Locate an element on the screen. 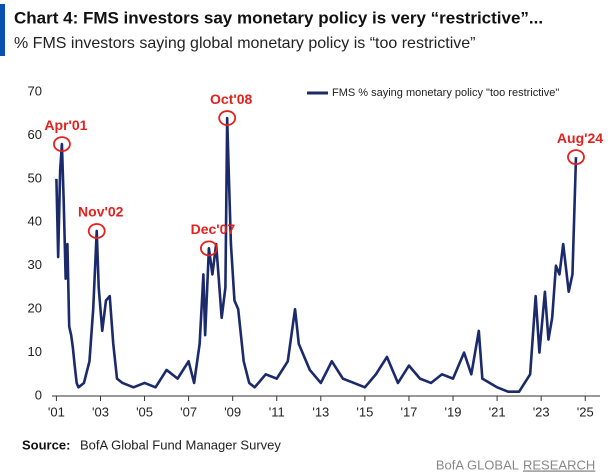 The width and height of the screenshot is (611, 476). x-tick-label: '01 is located at coordinates (56, 411).